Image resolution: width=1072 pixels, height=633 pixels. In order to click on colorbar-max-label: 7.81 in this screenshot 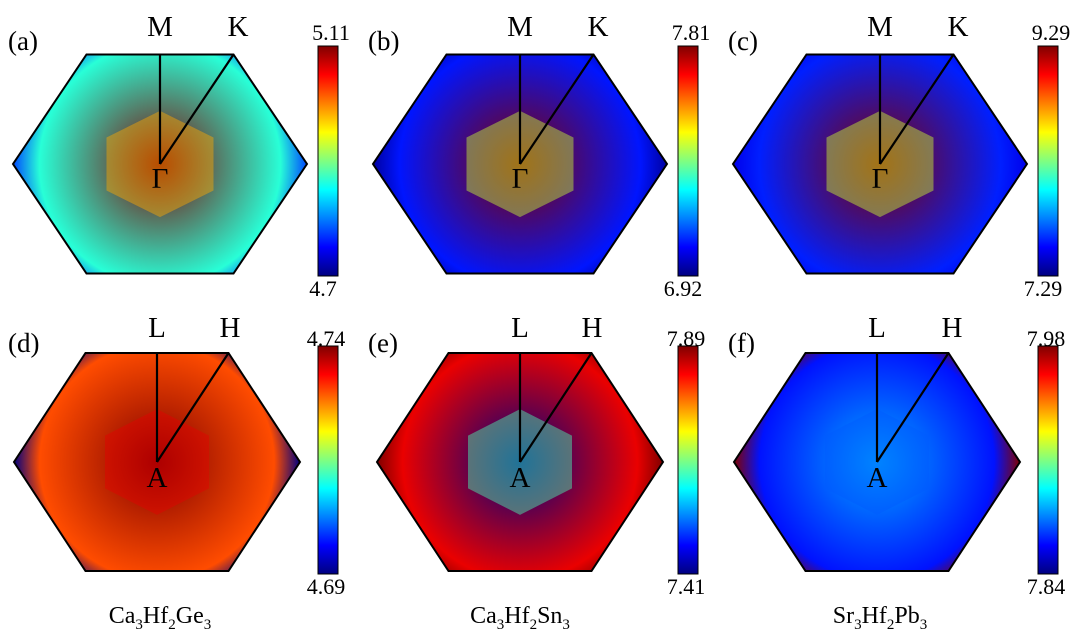, I will do `click(691, 32)`.